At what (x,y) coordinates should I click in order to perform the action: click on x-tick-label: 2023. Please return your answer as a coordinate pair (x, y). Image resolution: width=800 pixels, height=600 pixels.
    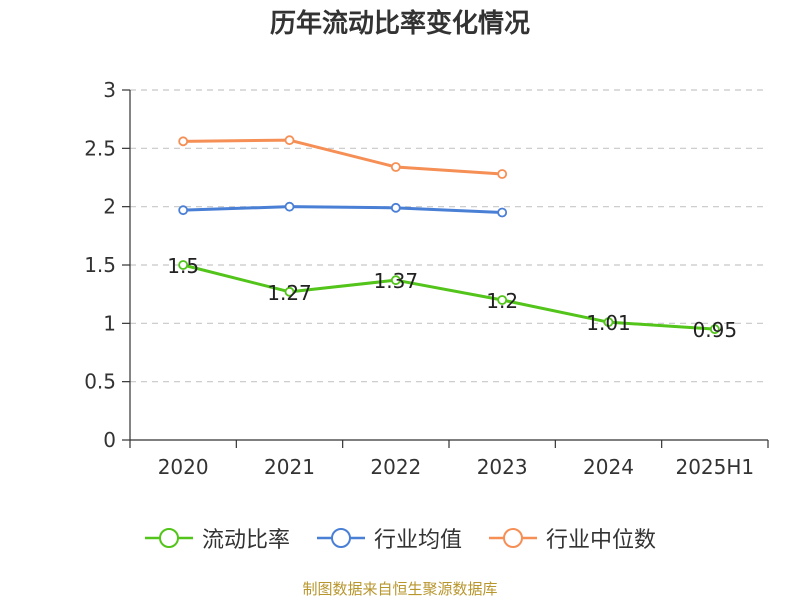
    Looking at the image, I should click on (502, 467).